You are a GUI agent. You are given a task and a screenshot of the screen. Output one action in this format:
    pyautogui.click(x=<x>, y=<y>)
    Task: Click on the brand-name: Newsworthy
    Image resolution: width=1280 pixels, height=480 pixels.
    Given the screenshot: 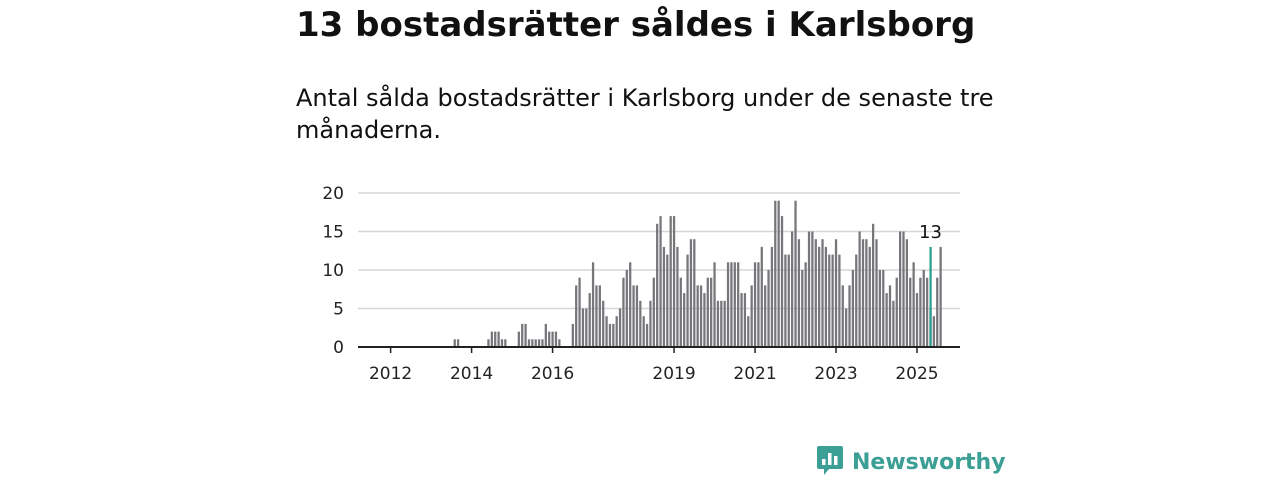 What is the action you would take?
    pyautogui.click(x=929, y=462)
    